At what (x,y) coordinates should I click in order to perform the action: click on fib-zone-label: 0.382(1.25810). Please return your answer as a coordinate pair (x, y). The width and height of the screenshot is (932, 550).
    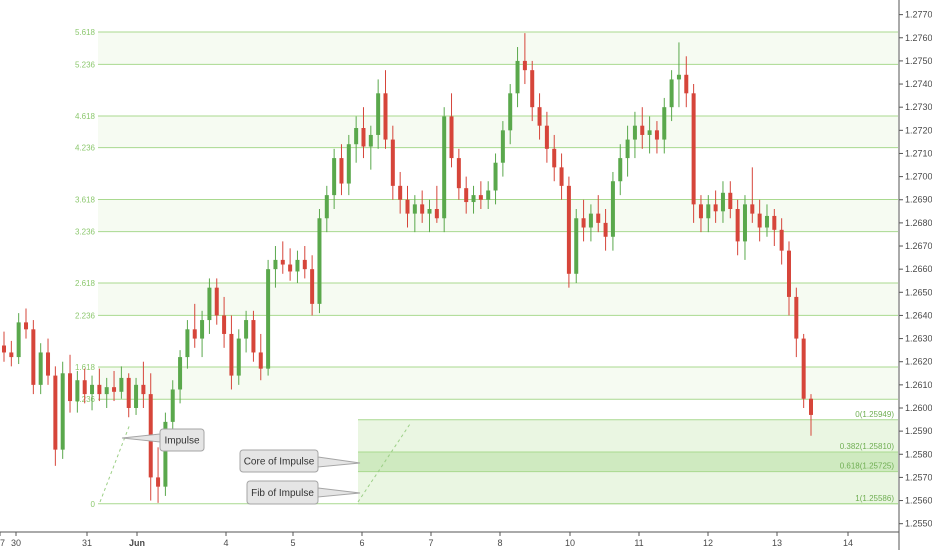
    Looking at the image, I should click on (867, 446).